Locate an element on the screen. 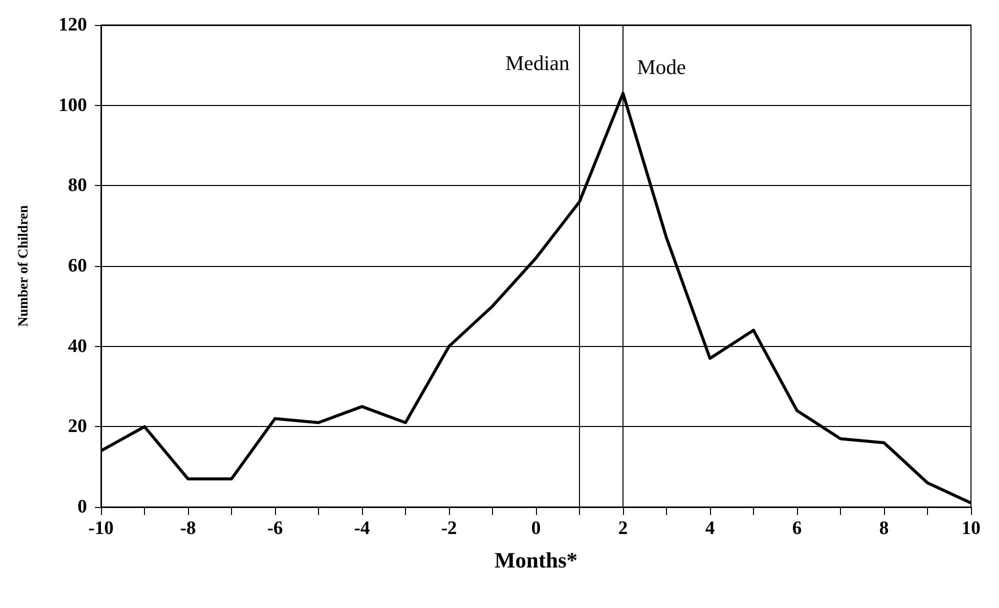 The width and height of the screenshot is (999, 608). y-tick-label: 120 is located at coordinates (72, 25).